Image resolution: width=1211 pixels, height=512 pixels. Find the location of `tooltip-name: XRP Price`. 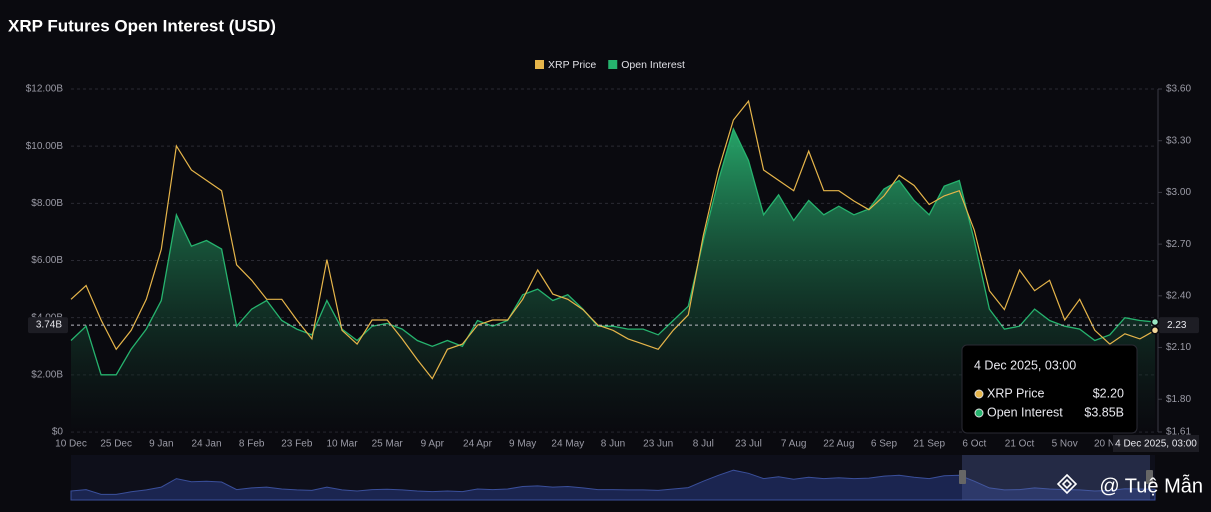

tooltip-name: XRP Price is located at coordinates (1015, 393).